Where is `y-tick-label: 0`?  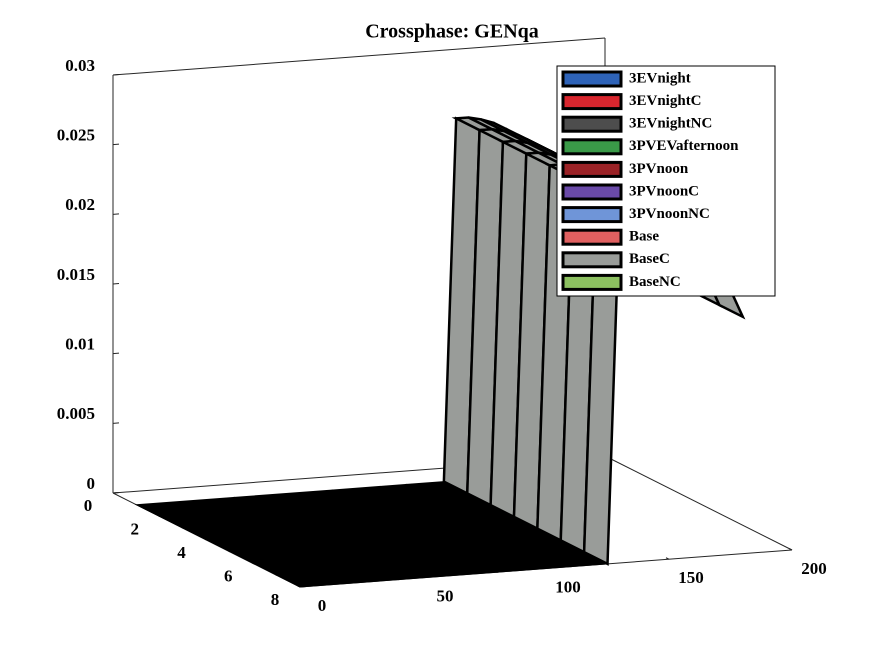 y-tick-label: 0 is located at coordinates (88, 505).